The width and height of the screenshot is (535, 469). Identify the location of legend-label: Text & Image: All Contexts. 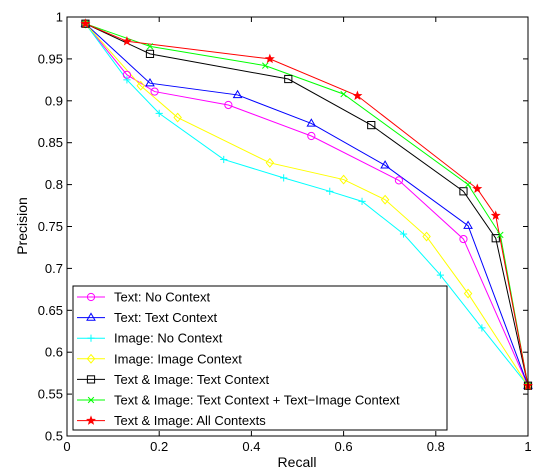
(190, 420).